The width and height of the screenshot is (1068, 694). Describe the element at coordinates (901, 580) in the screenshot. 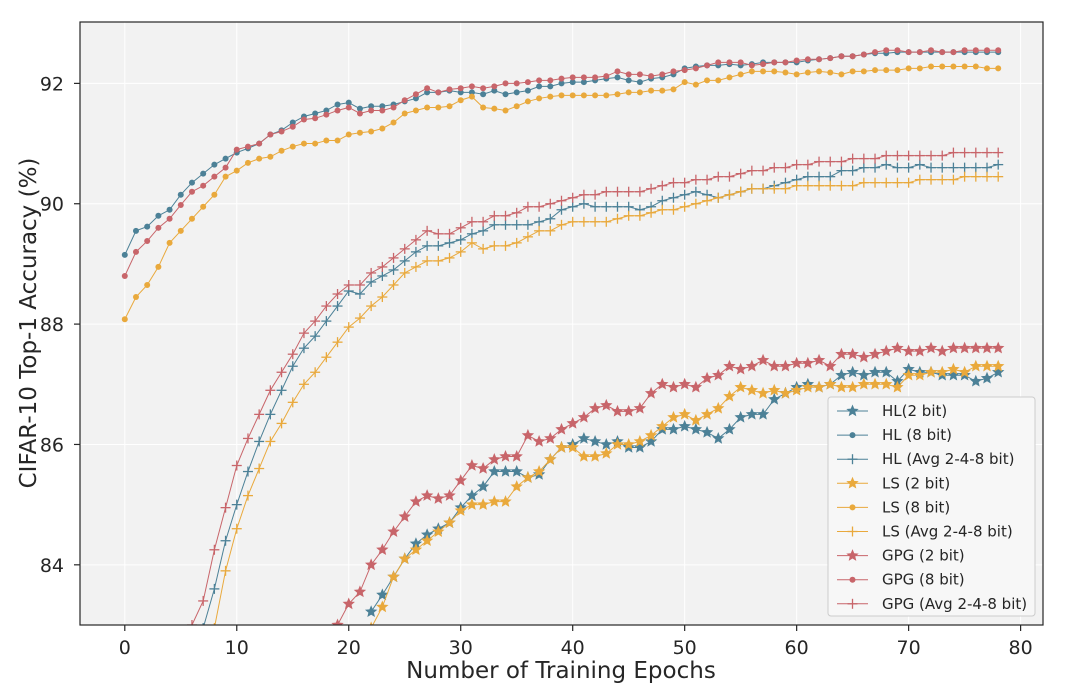

I see `legend-entry: GPG (8 bit)` at that location.